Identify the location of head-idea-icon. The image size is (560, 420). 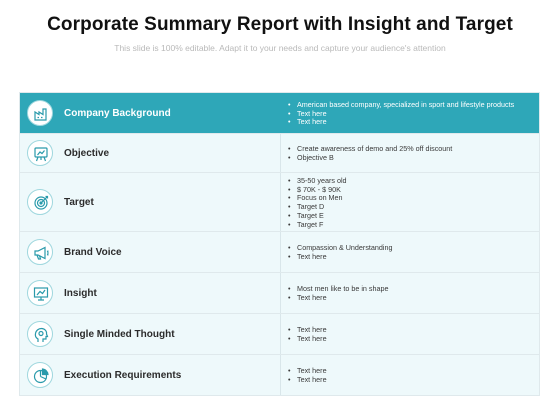
(40, 334).